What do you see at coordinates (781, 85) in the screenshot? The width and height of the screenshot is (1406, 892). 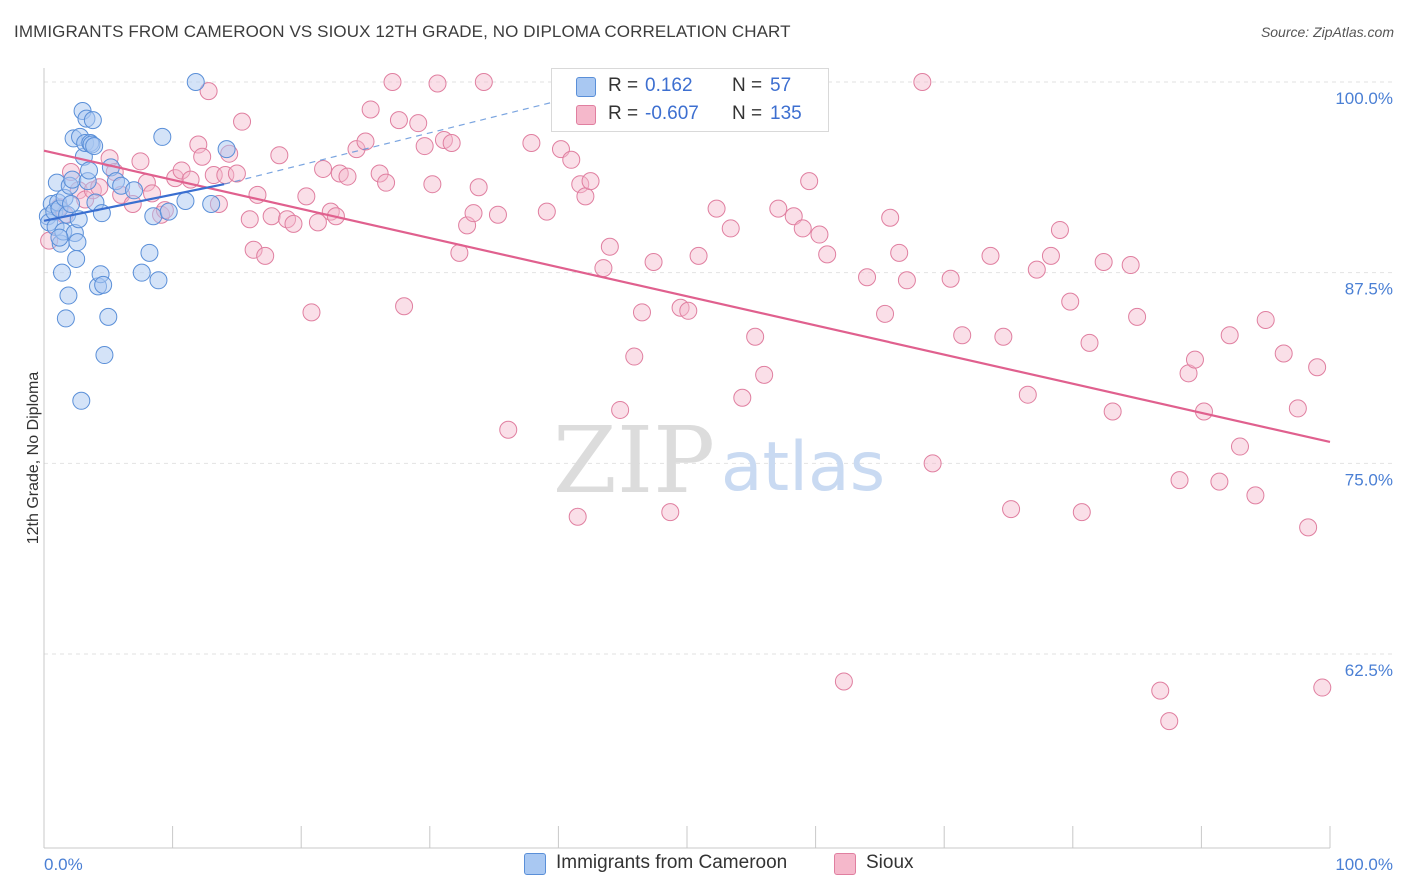 I see `legend-n-value: 57` at bounding box center [781, 85].